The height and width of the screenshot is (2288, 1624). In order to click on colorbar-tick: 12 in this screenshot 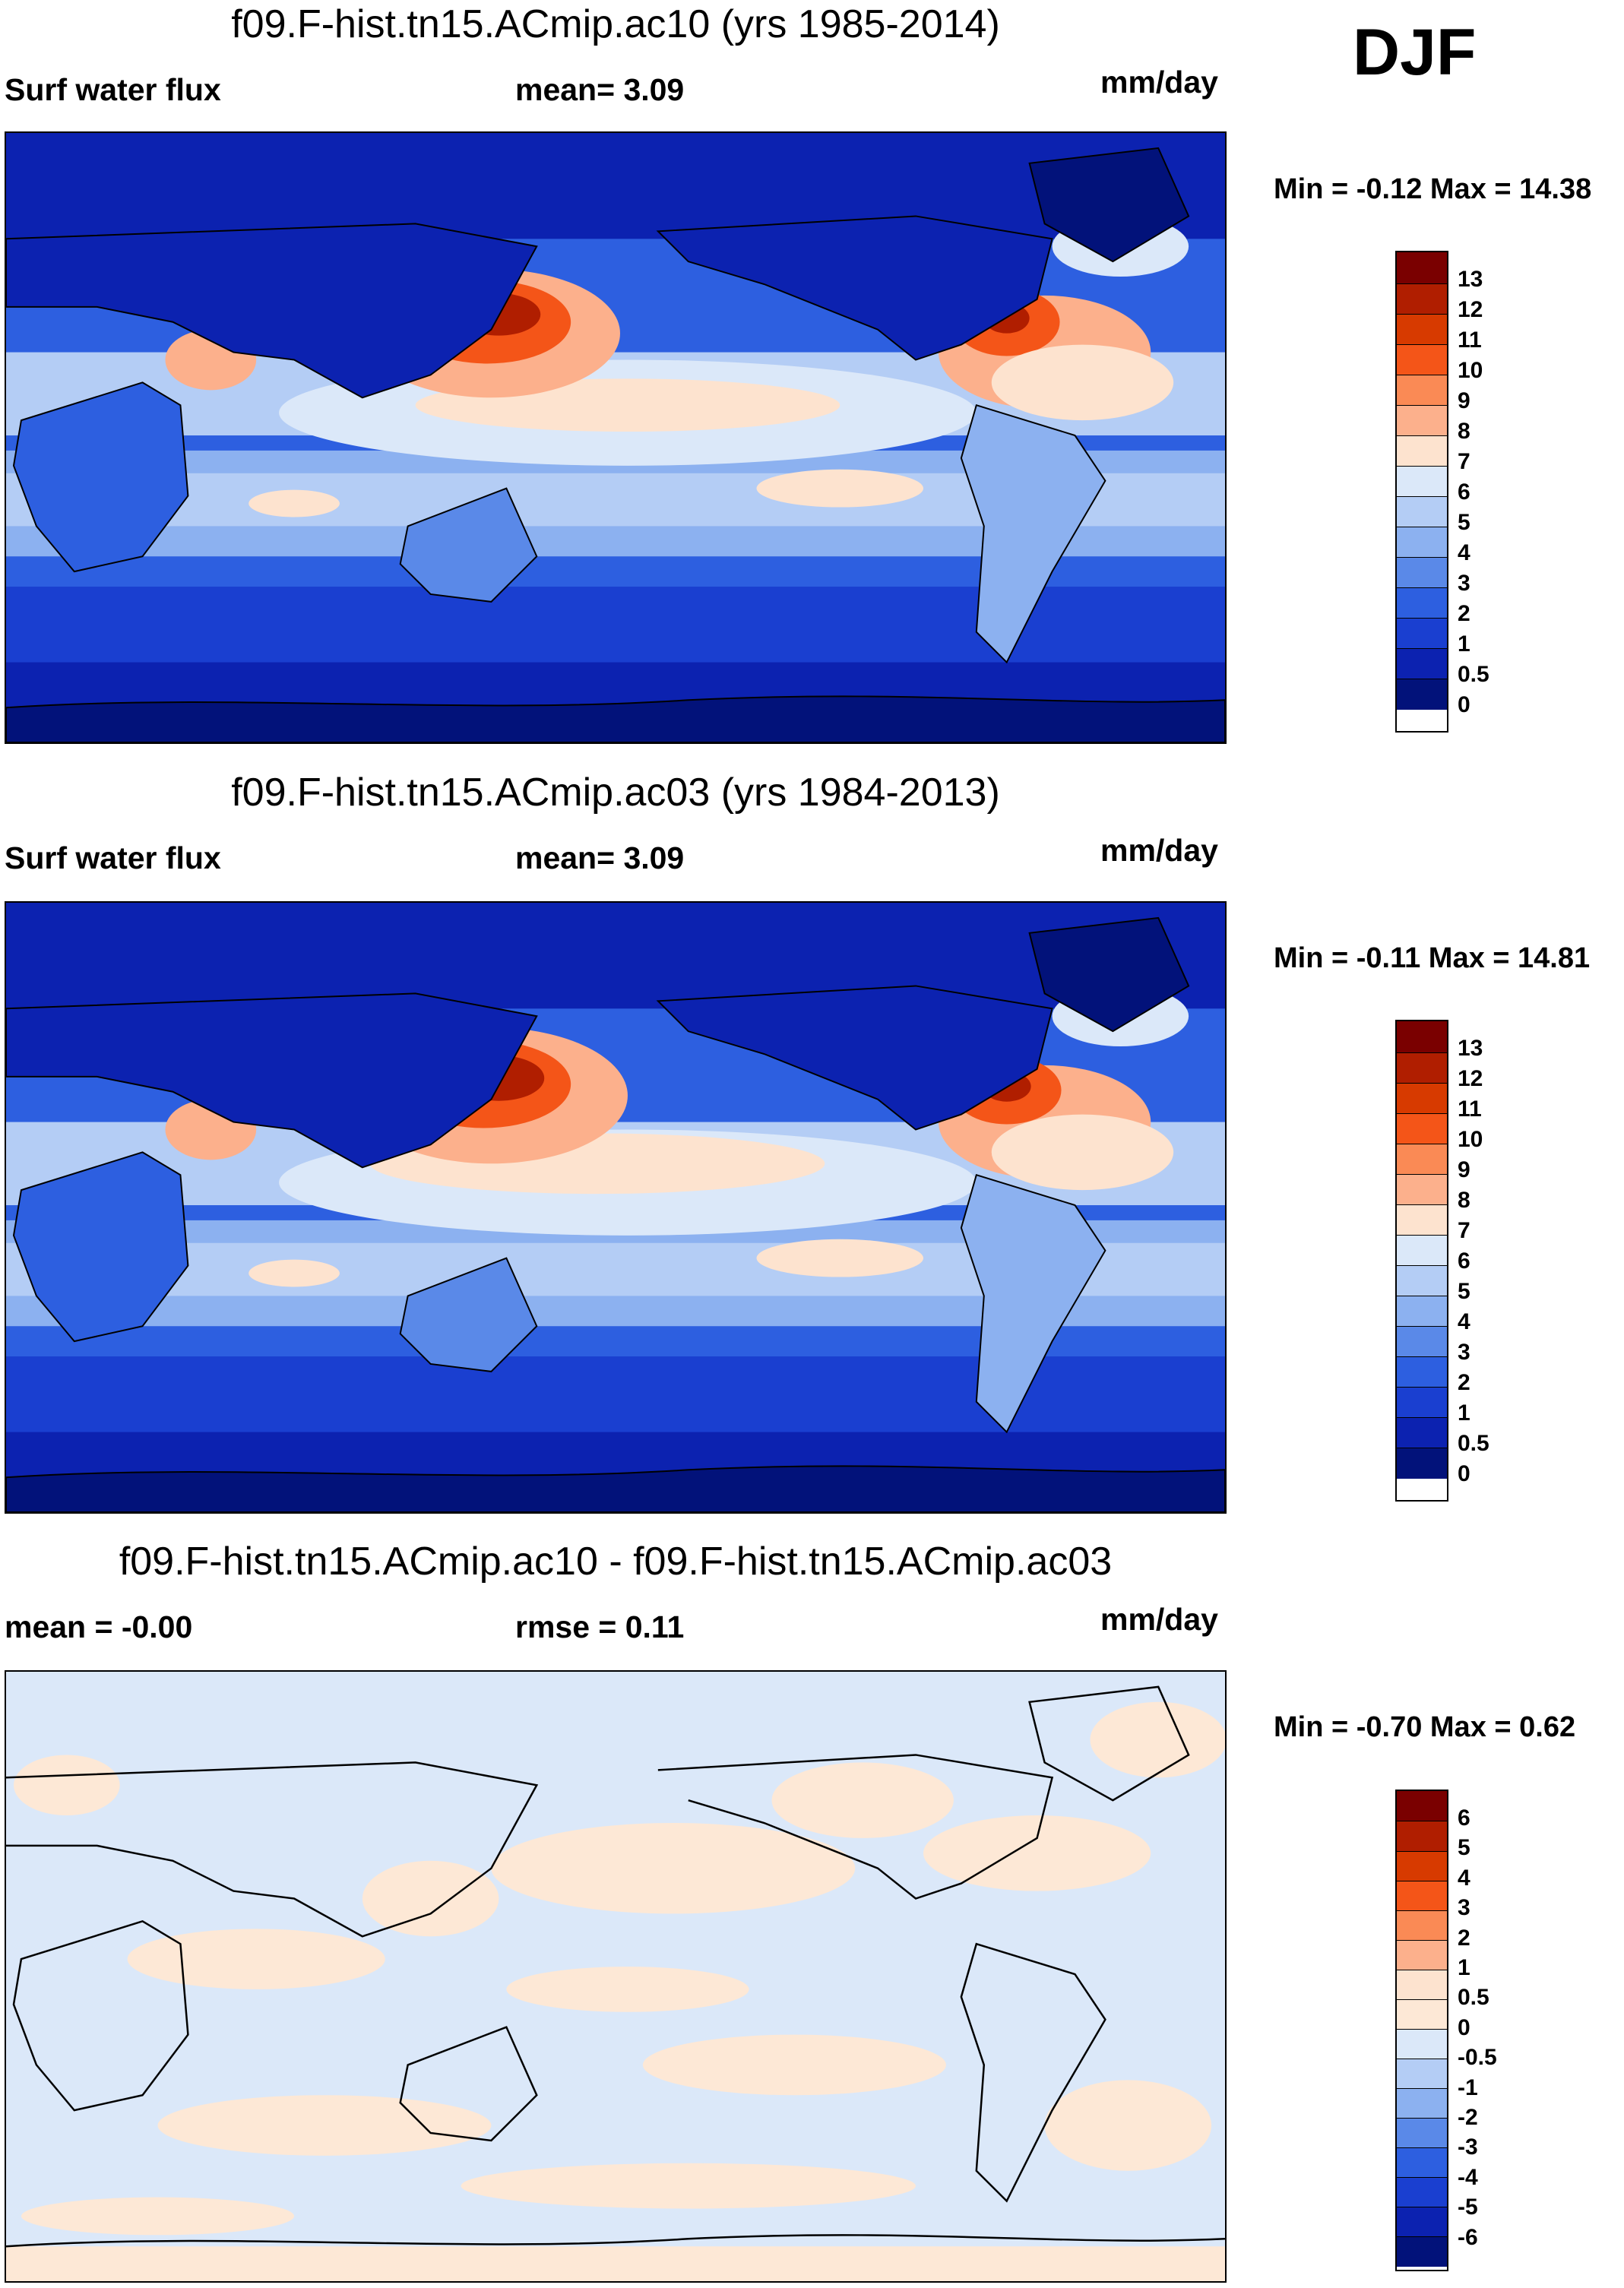, I will do `click(1471, 309)`.